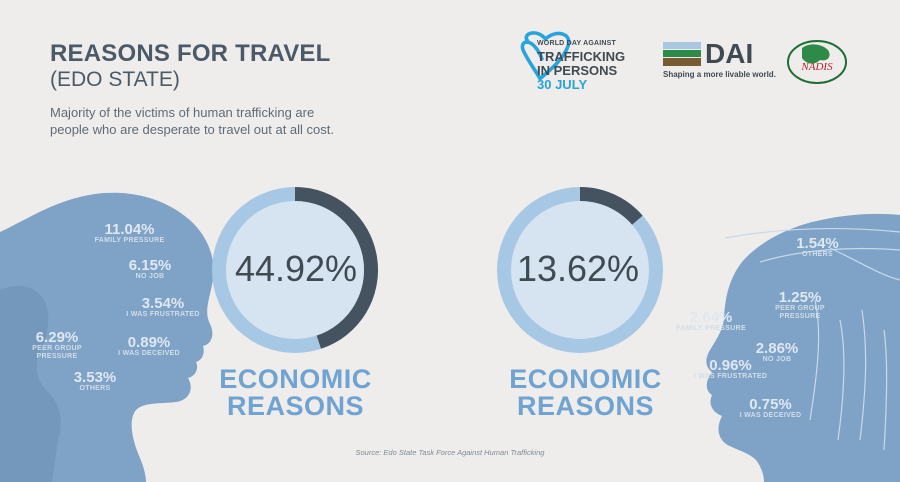  I want to click on right-stat-0: 1.54% OTHERS, so click(817, 247).